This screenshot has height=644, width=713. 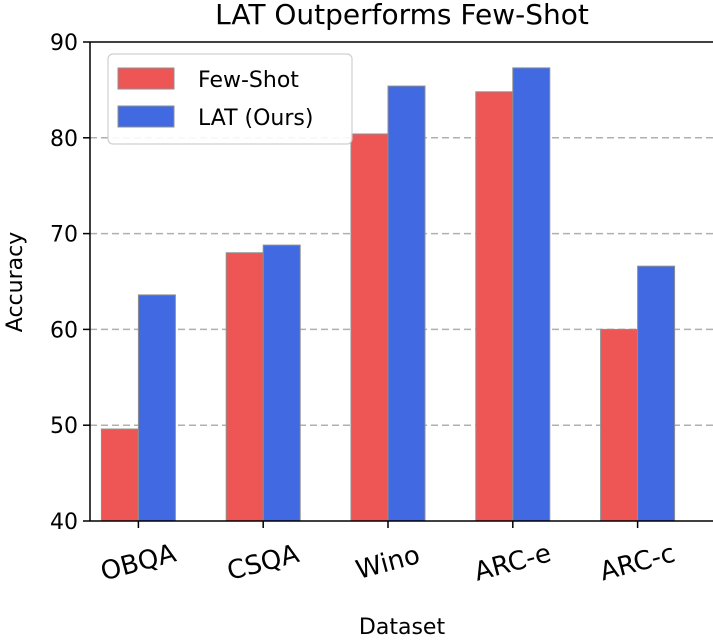 What do you see at coordinates (230, 99) in the screenshot?
I see `legend: Few-Shot LAT (Ours)` at bounding box center [230, 99].